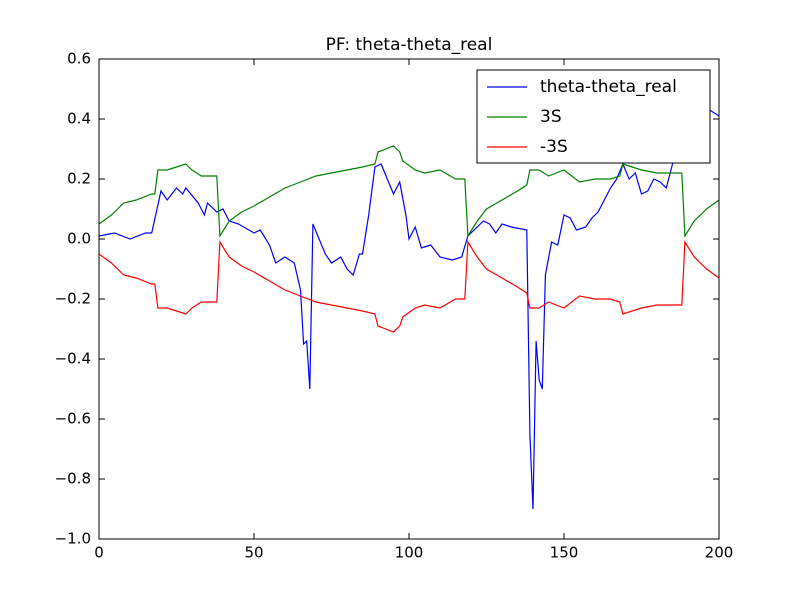 This screenshot has width=800, height=600. Describe the element at coordinates (73, 539) in the screenshot. I see `y-tick-label: −1.0` at that location.